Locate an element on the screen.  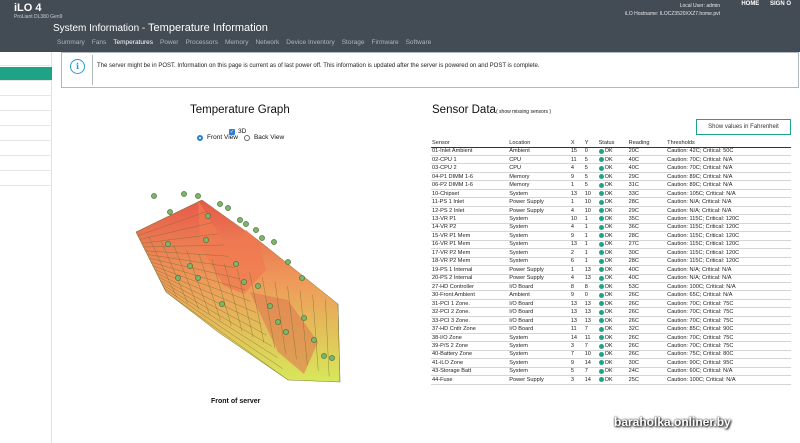
tab-memory: Memory is located at coordinates (236, 42).